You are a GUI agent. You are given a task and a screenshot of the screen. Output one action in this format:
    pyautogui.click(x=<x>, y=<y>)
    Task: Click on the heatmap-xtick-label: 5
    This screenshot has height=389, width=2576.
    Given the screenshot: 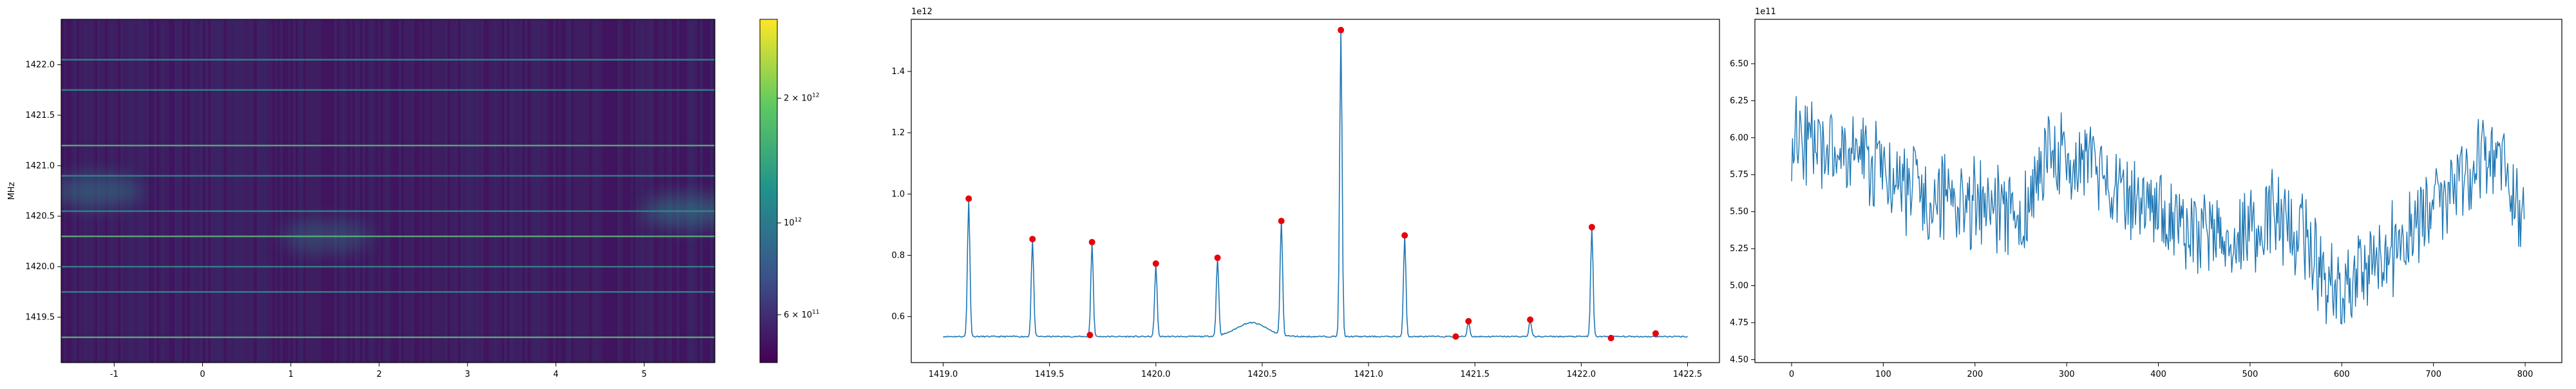 What is the action you would take?
    pyautogui.click(x=644, y=375)
    